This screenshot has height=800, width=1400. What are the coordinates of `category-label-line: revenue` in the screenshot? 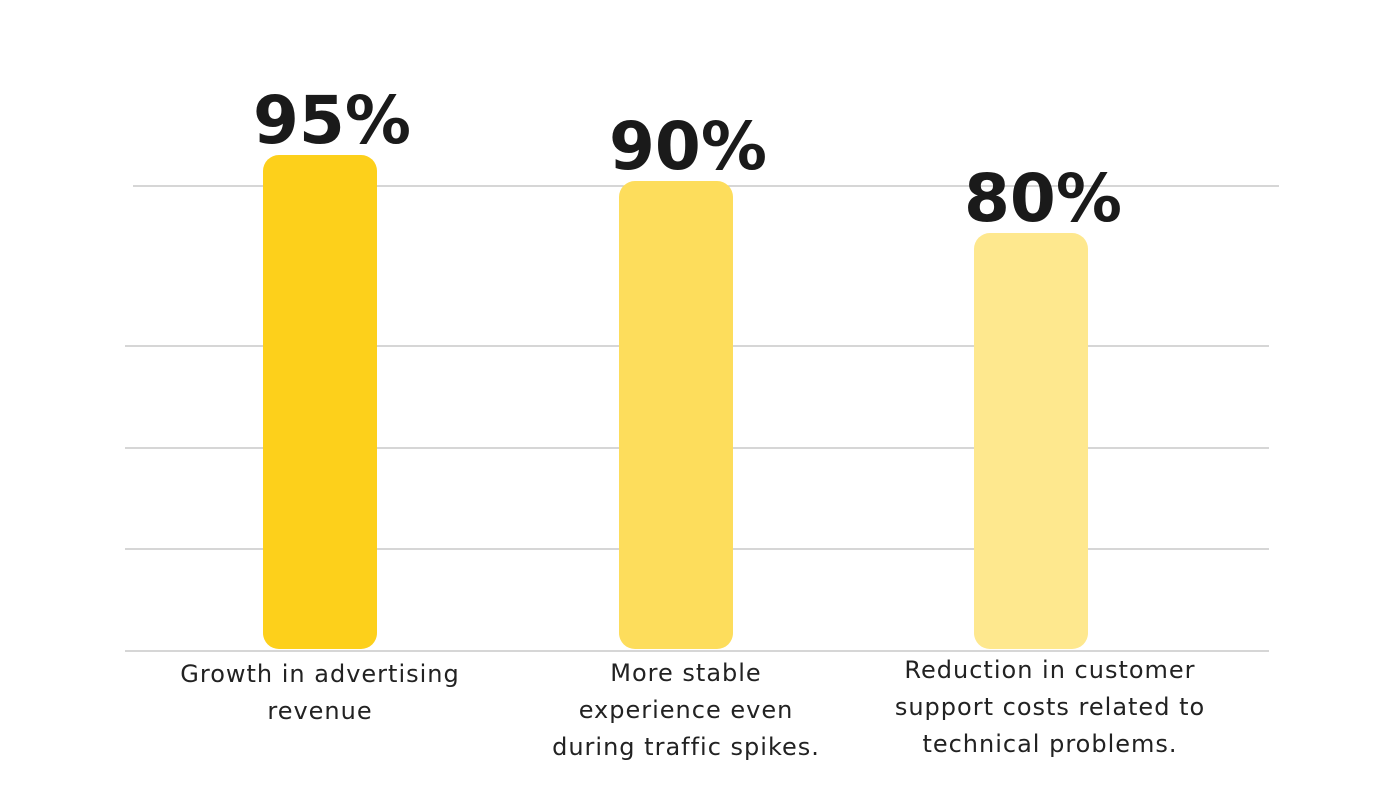 It's located at (319, 711).